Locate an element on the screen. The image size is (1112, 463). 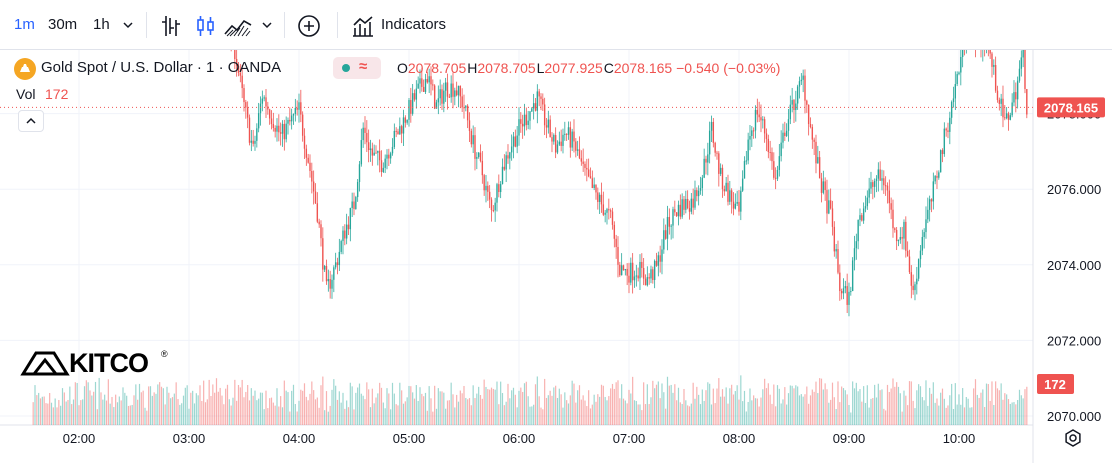
symbol-title: Gold Spot / U.S. Dollar · 1 · OANDA is located at coordinates (161, 67).